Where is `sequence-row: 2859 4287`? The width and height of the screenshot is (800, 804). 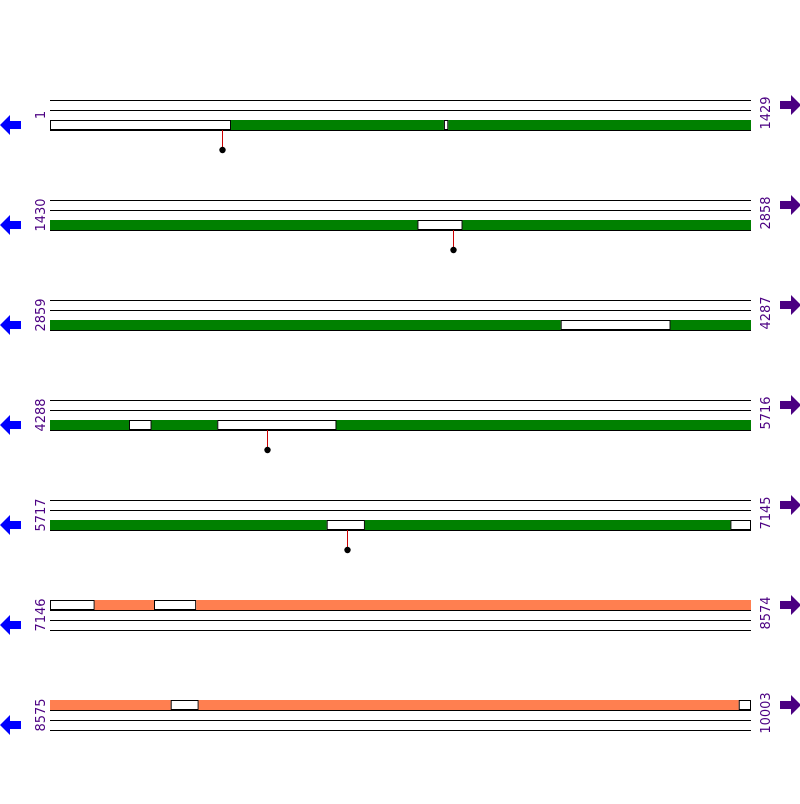
sequence-row: 2859 4287 is located at coordinates (400, 315).